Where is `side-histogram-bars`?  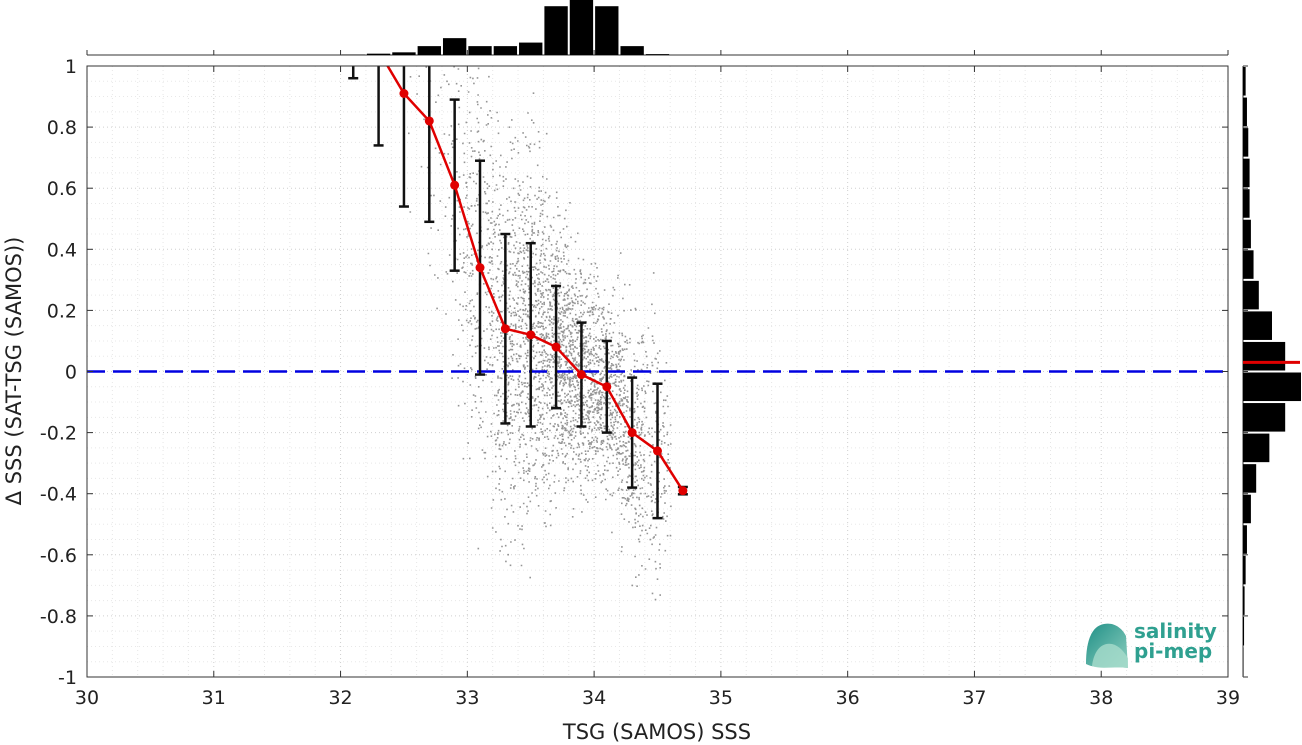 side-histogram-bars is located at coordinates (1272, 371).